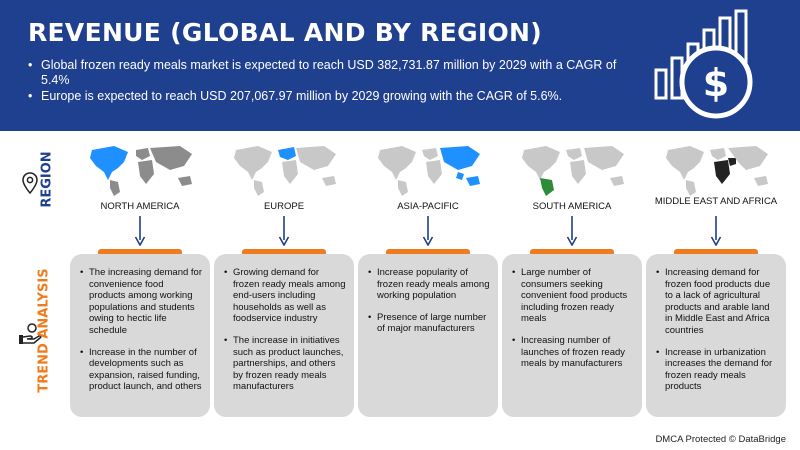 This screenshot has width=800, height=450. What do you see at coordinates (573, 171) in the screenshot?
I see `world-map-south-america-icon` at bounding box center [573, 171].